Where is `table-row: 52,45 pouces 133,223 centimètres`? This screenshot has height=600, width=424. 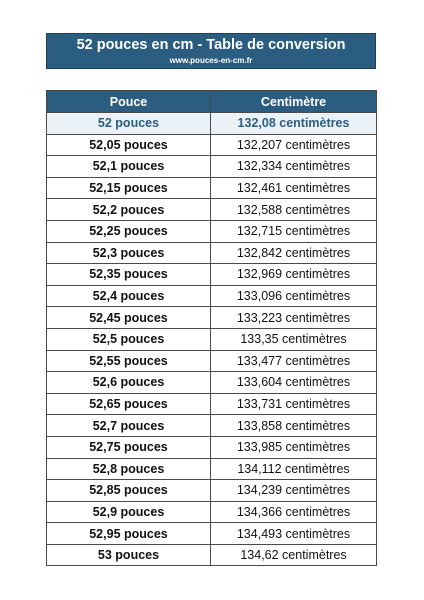 table-row: 52,45 pouces 133,223 centimètres is located at coordinates (211, 317).